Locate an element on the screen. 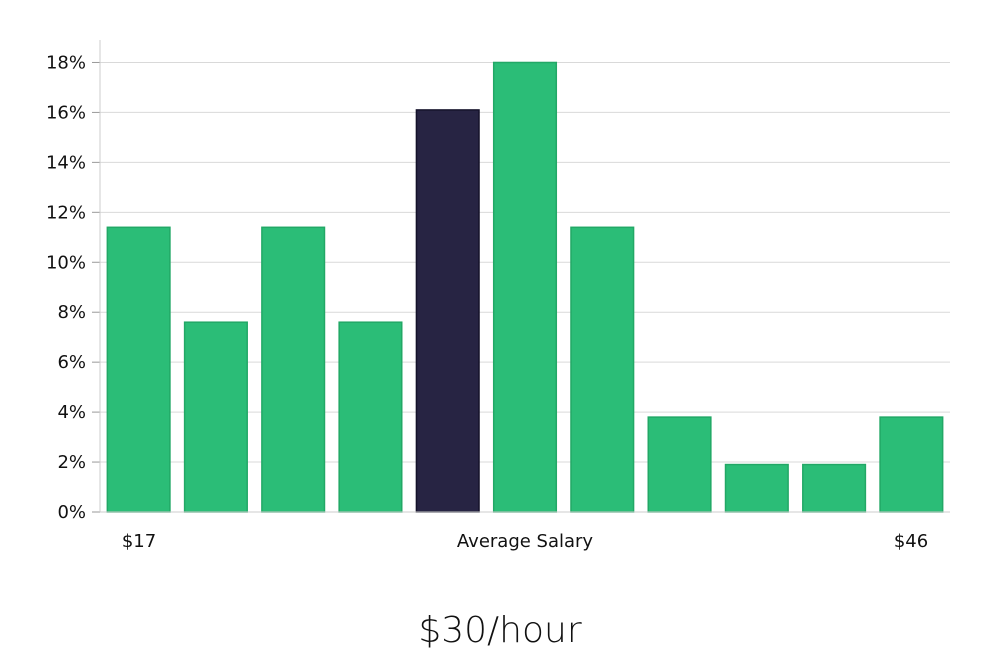 The image size is (1000, 660). y-tick-label: 2% is located at coordinates (71, 462).